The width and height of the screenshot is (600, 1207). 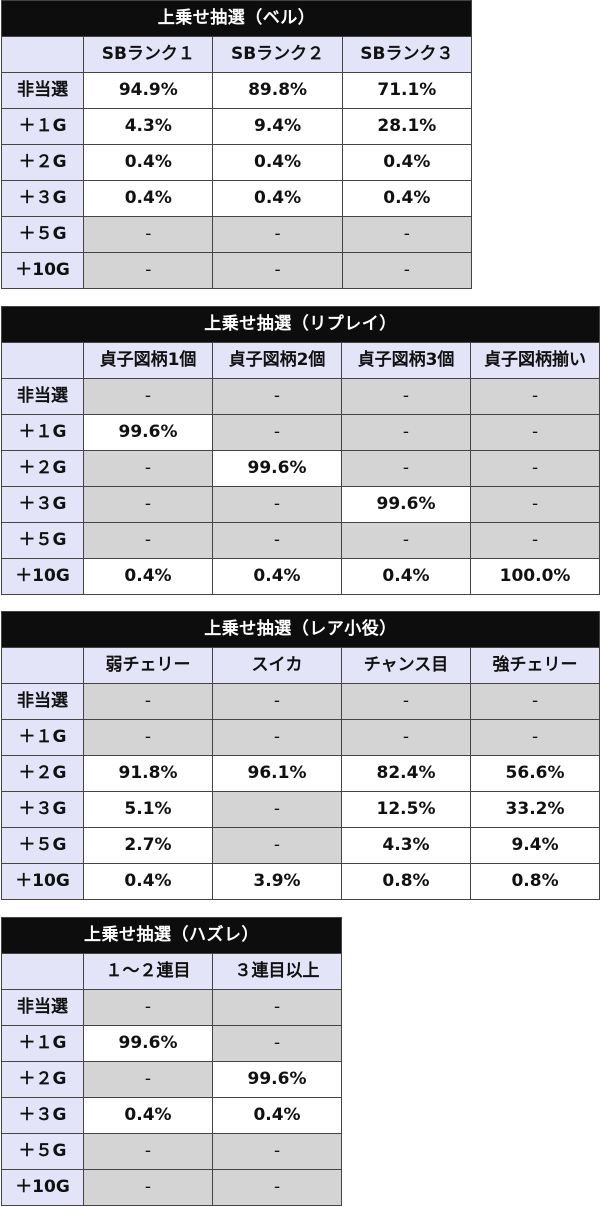 I want to click on table-row: ＋２G 91.8% 96.1% 82.4% 56.6%, so click(x=300, y=773).